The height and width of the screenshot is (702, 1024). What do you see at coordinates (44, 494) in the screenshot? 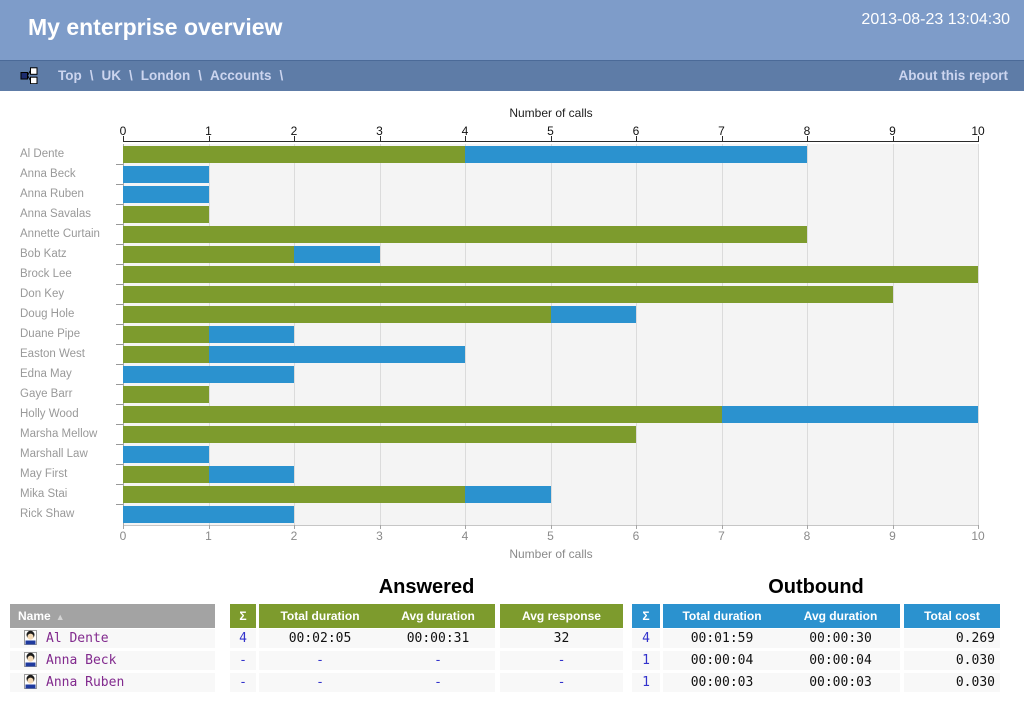
I see `category-label: Mika Stai` at bounding box center [44, 494].